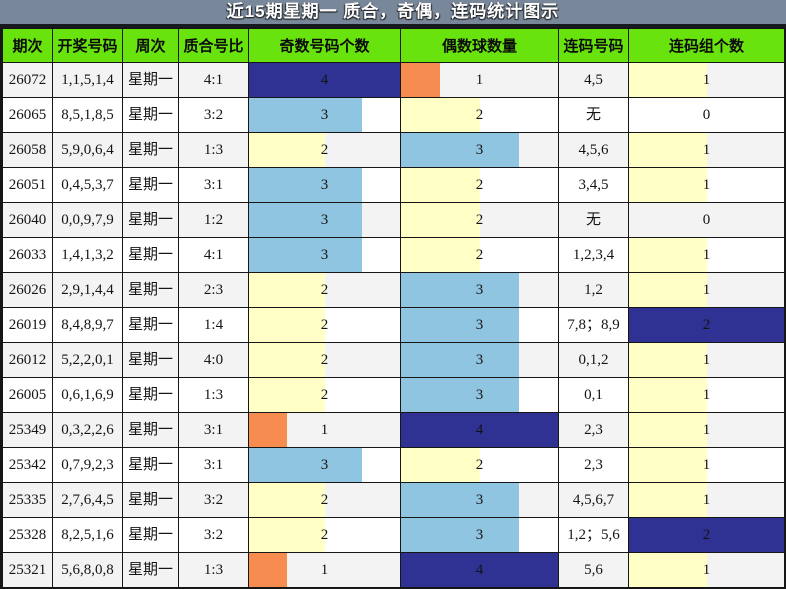  I want to click on header-cell-even-count: 偶数球数量, so click(479, 45).